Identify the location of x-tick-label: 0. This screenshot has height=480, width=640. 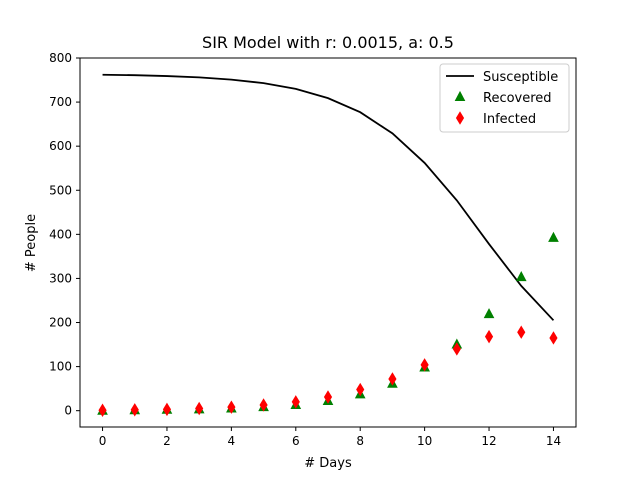
(103, 441).